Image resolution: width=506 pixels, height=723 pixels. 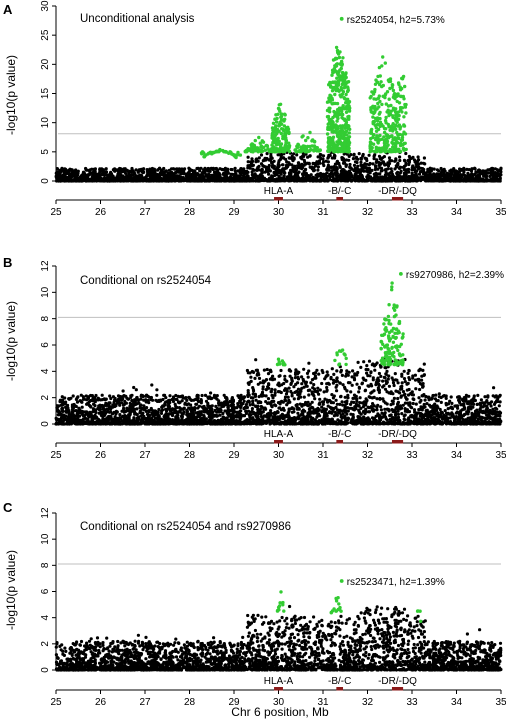 I want to click on x-tick-label: 29, so click(x=234, y=455).